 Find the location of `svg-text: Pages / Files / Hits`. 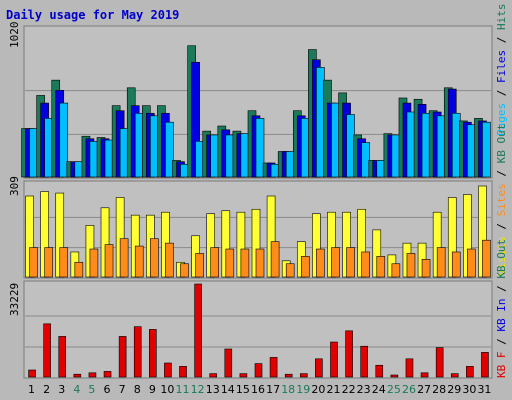

svg-text: Pages / Files / Hits is located at coordinates (501, 70).